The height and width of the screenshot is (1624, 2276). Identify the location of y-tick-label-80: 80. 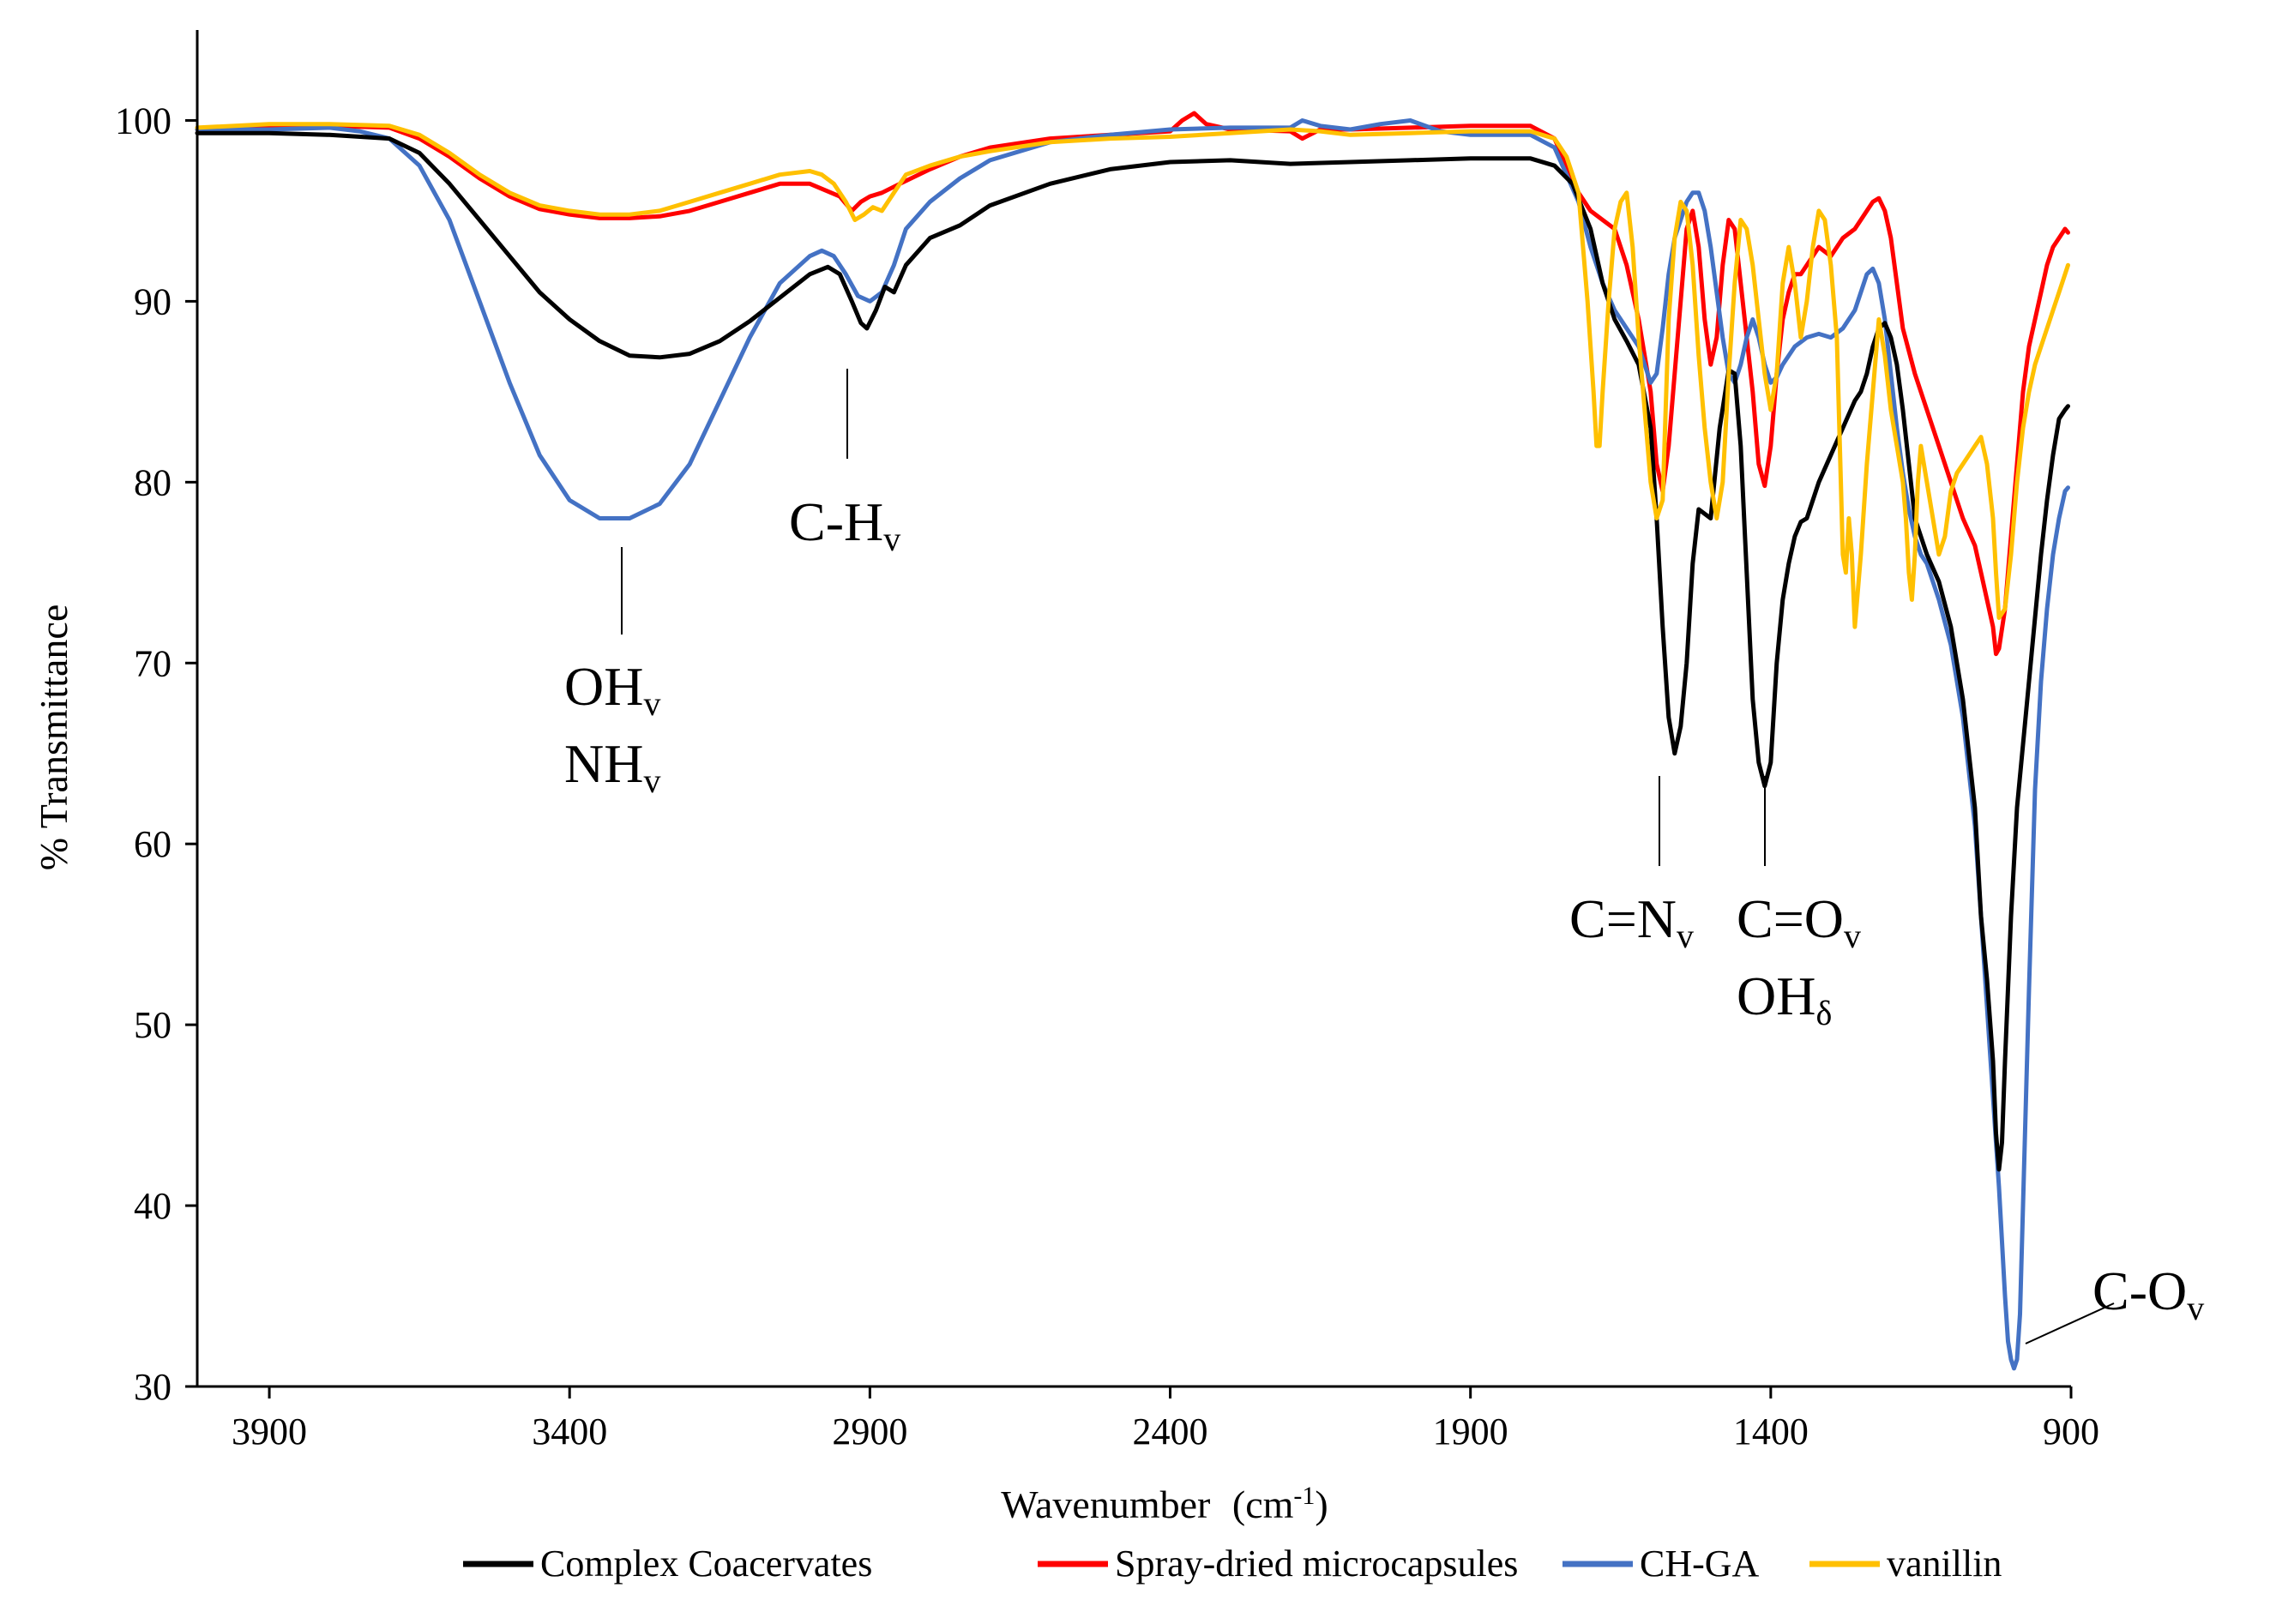
(153, 482).